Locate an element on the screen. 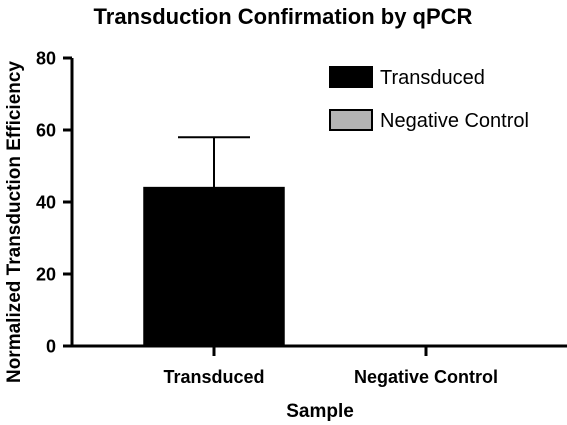 This screenshot has width=567, height=425. x-tick-label-transduced: Transduced is located at coordinates (213, 377).